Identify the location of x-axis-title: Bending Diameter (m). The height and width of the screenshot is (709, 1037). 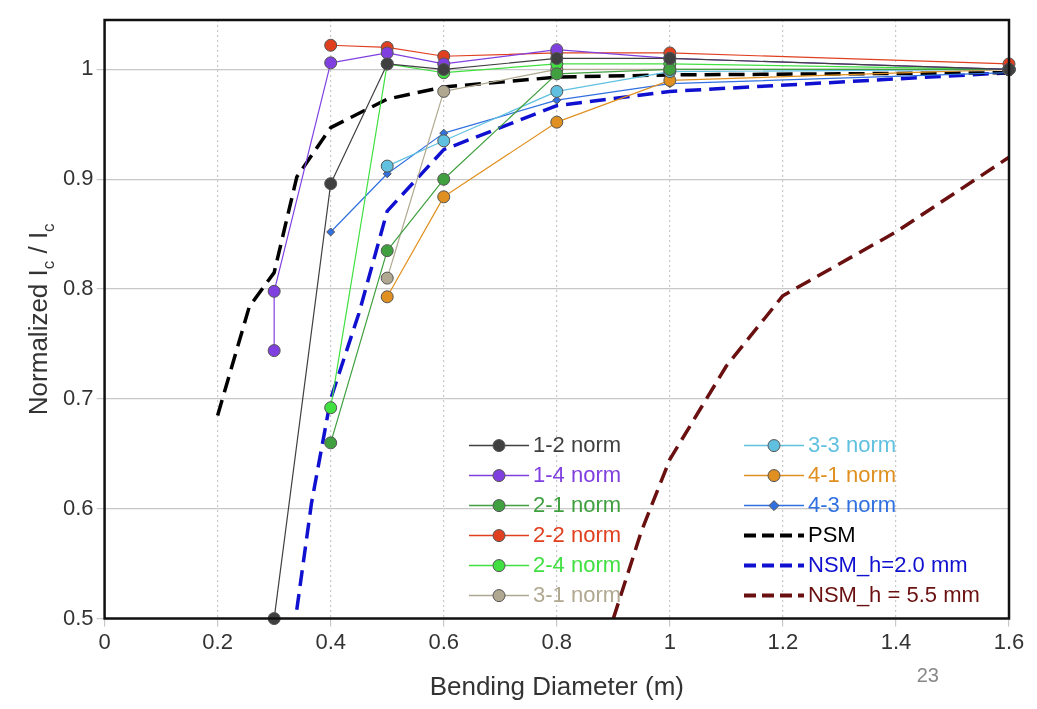
(556, 686).